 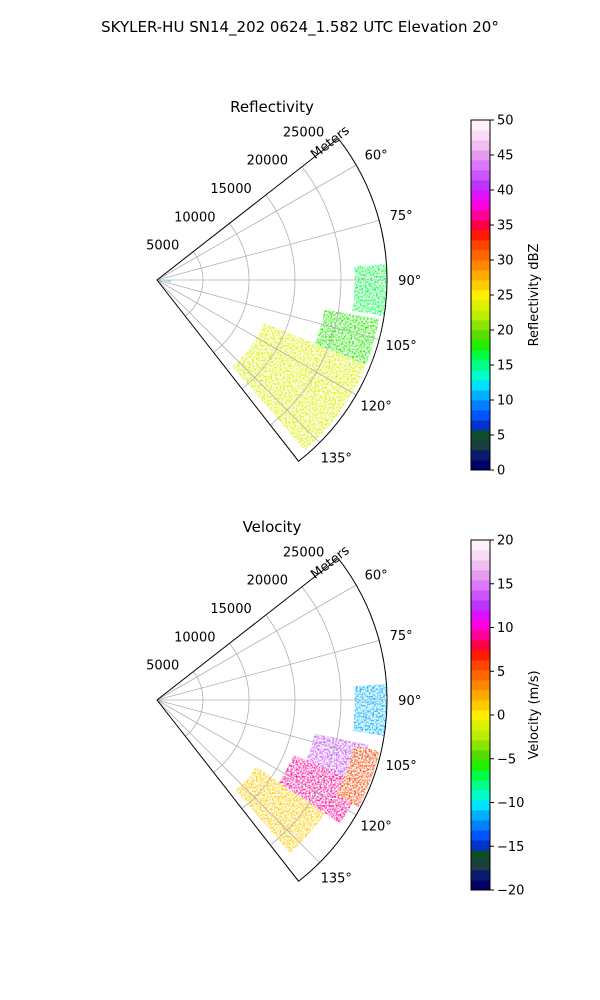 I want to click on colorbar-tick-label: 30, so click(x=505, y=261).